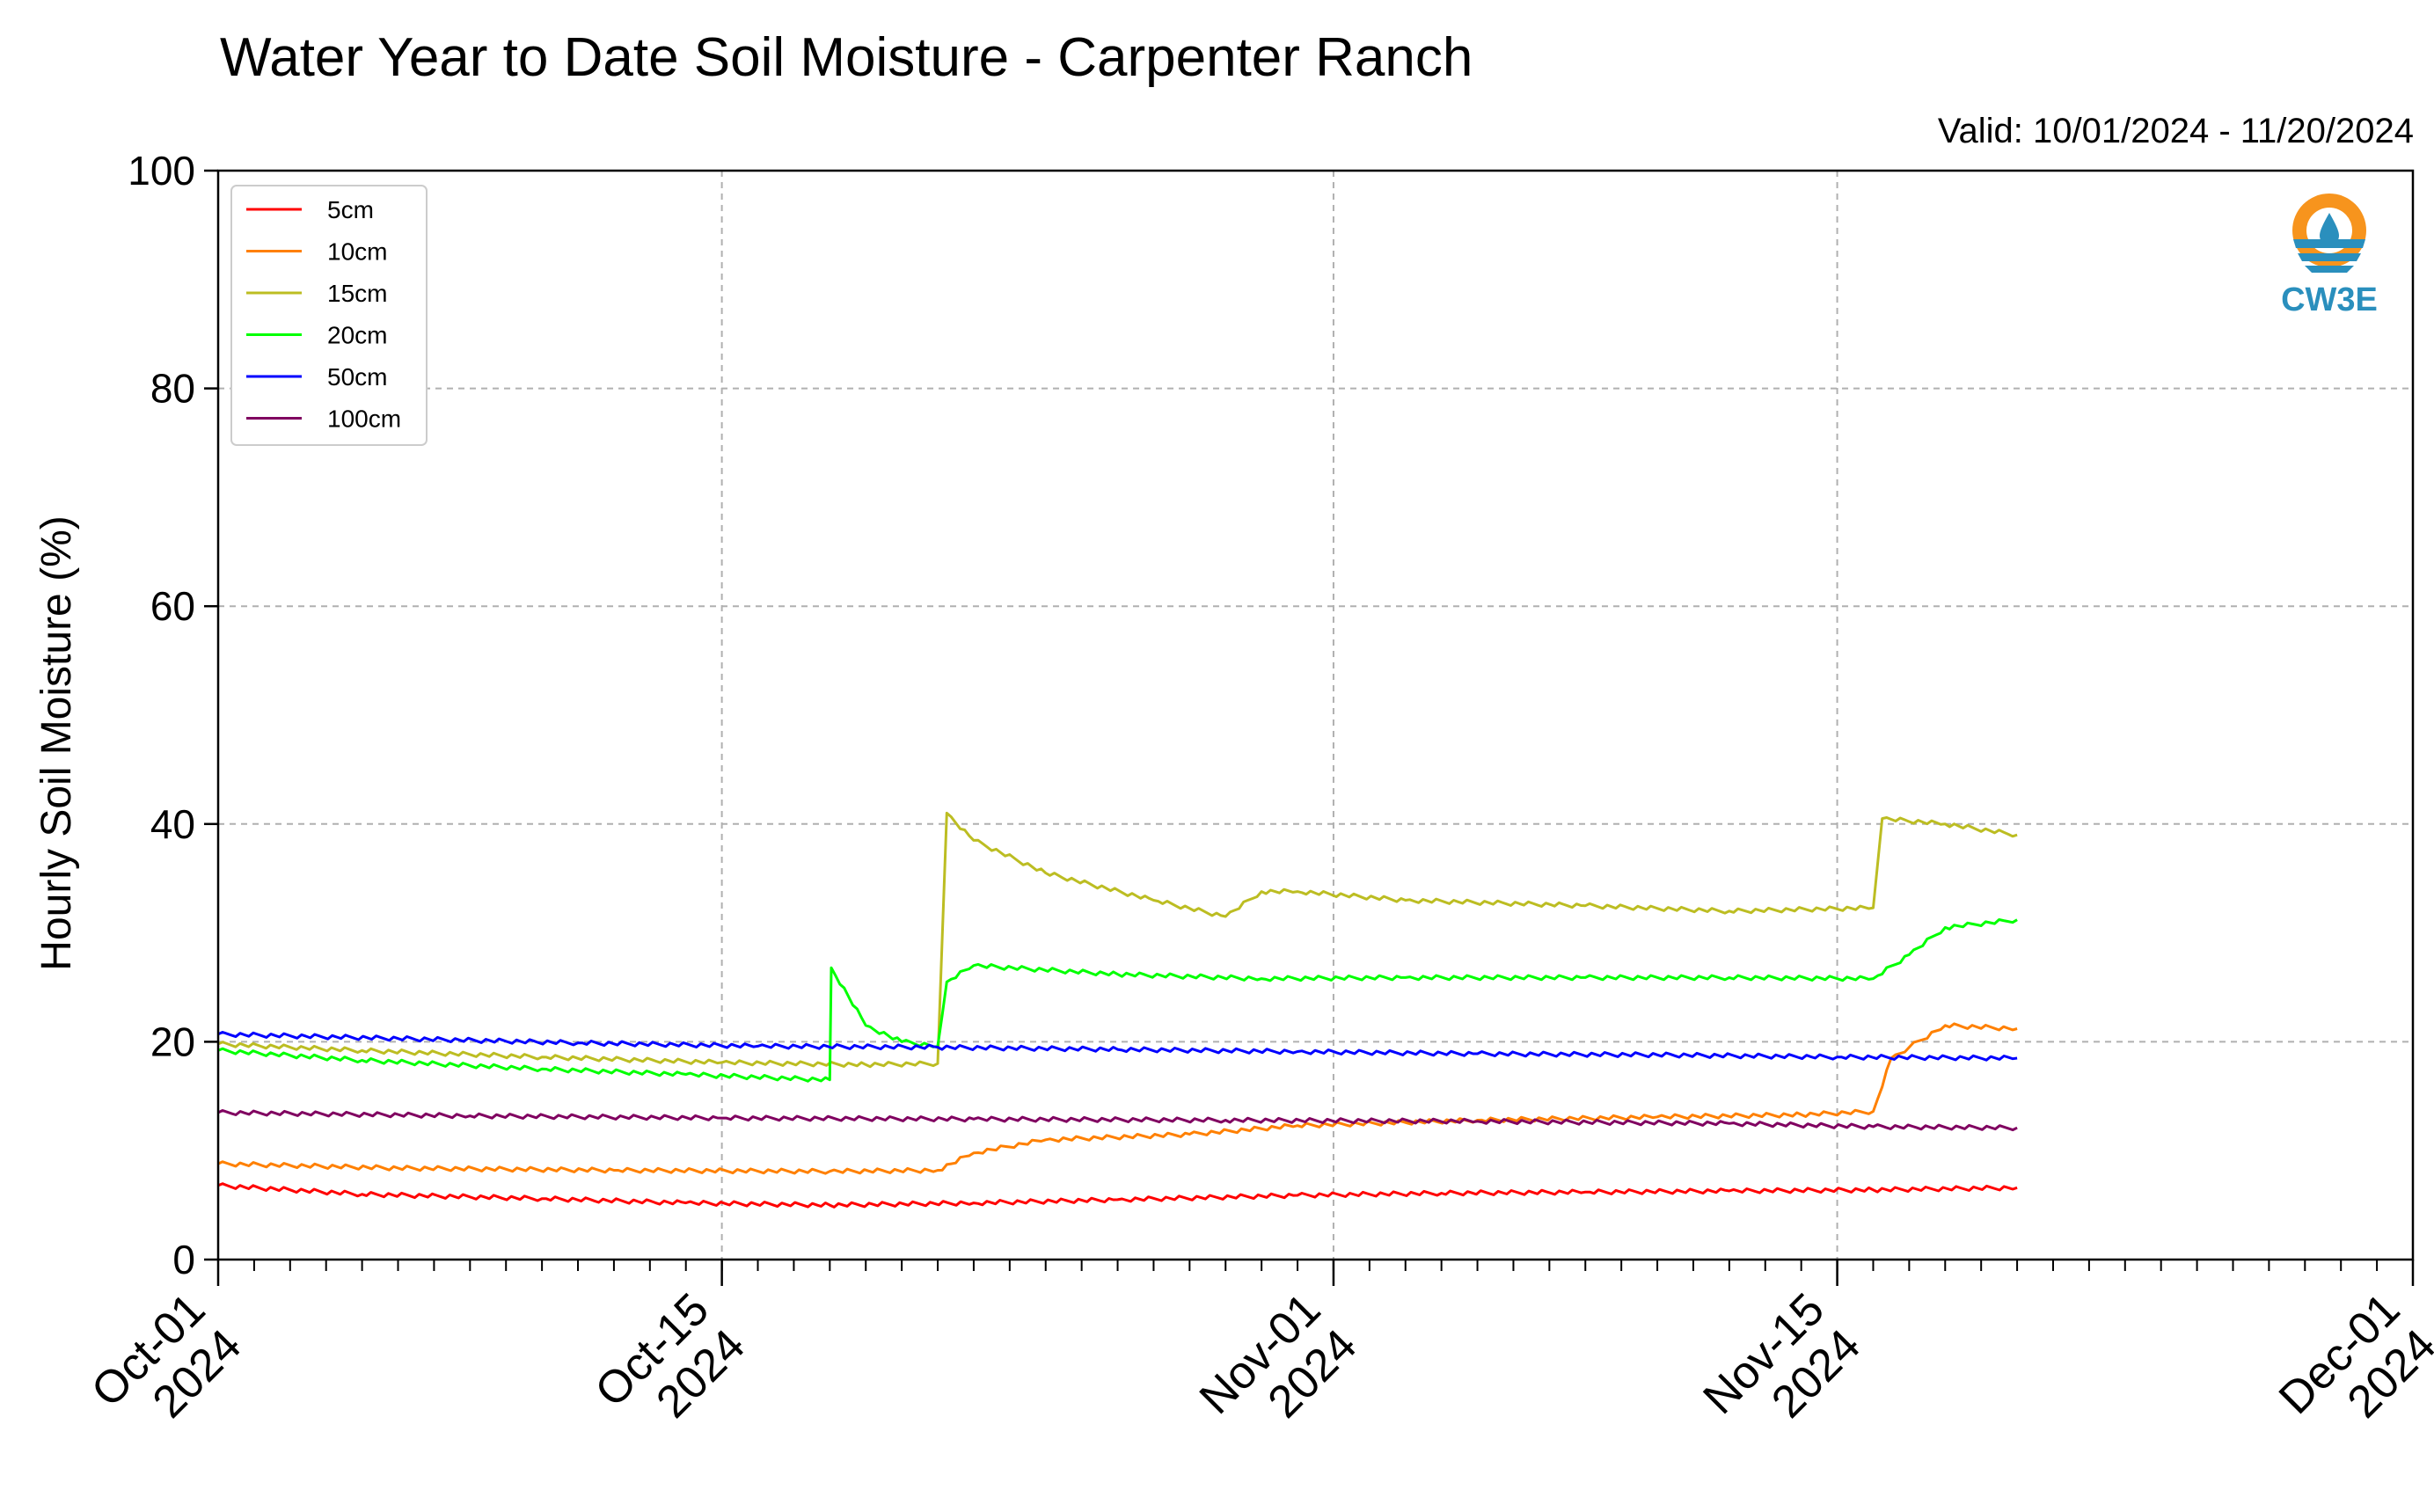  What do you see at coordinates (357, 377) in the screenshot?
I see `legend-label: 50cm` at bounding box center [357, 377].